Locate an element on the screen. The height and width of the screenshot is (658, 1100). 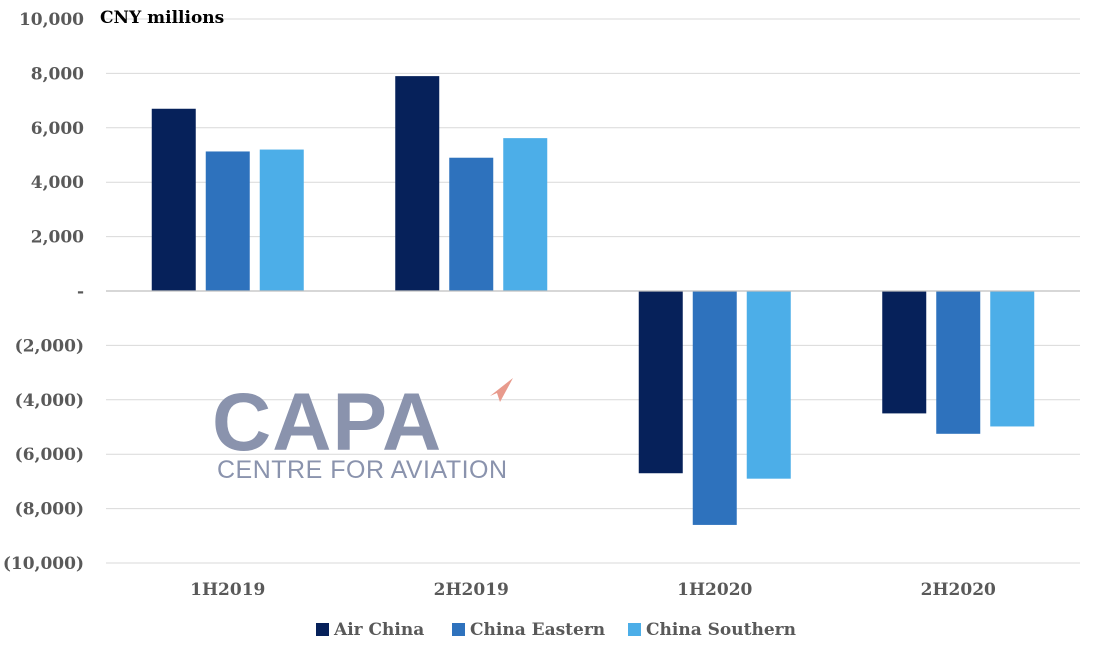
y-tick-label: - is located at coordinates (80, 292).